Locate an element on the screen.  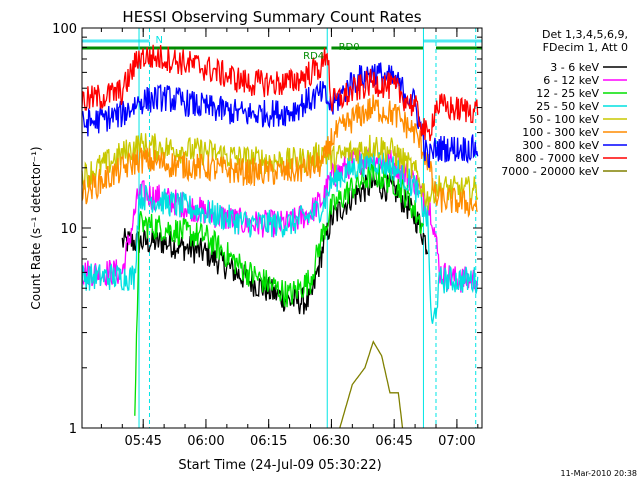
y-tick-label: 10 is located at coordinates (68, 229).